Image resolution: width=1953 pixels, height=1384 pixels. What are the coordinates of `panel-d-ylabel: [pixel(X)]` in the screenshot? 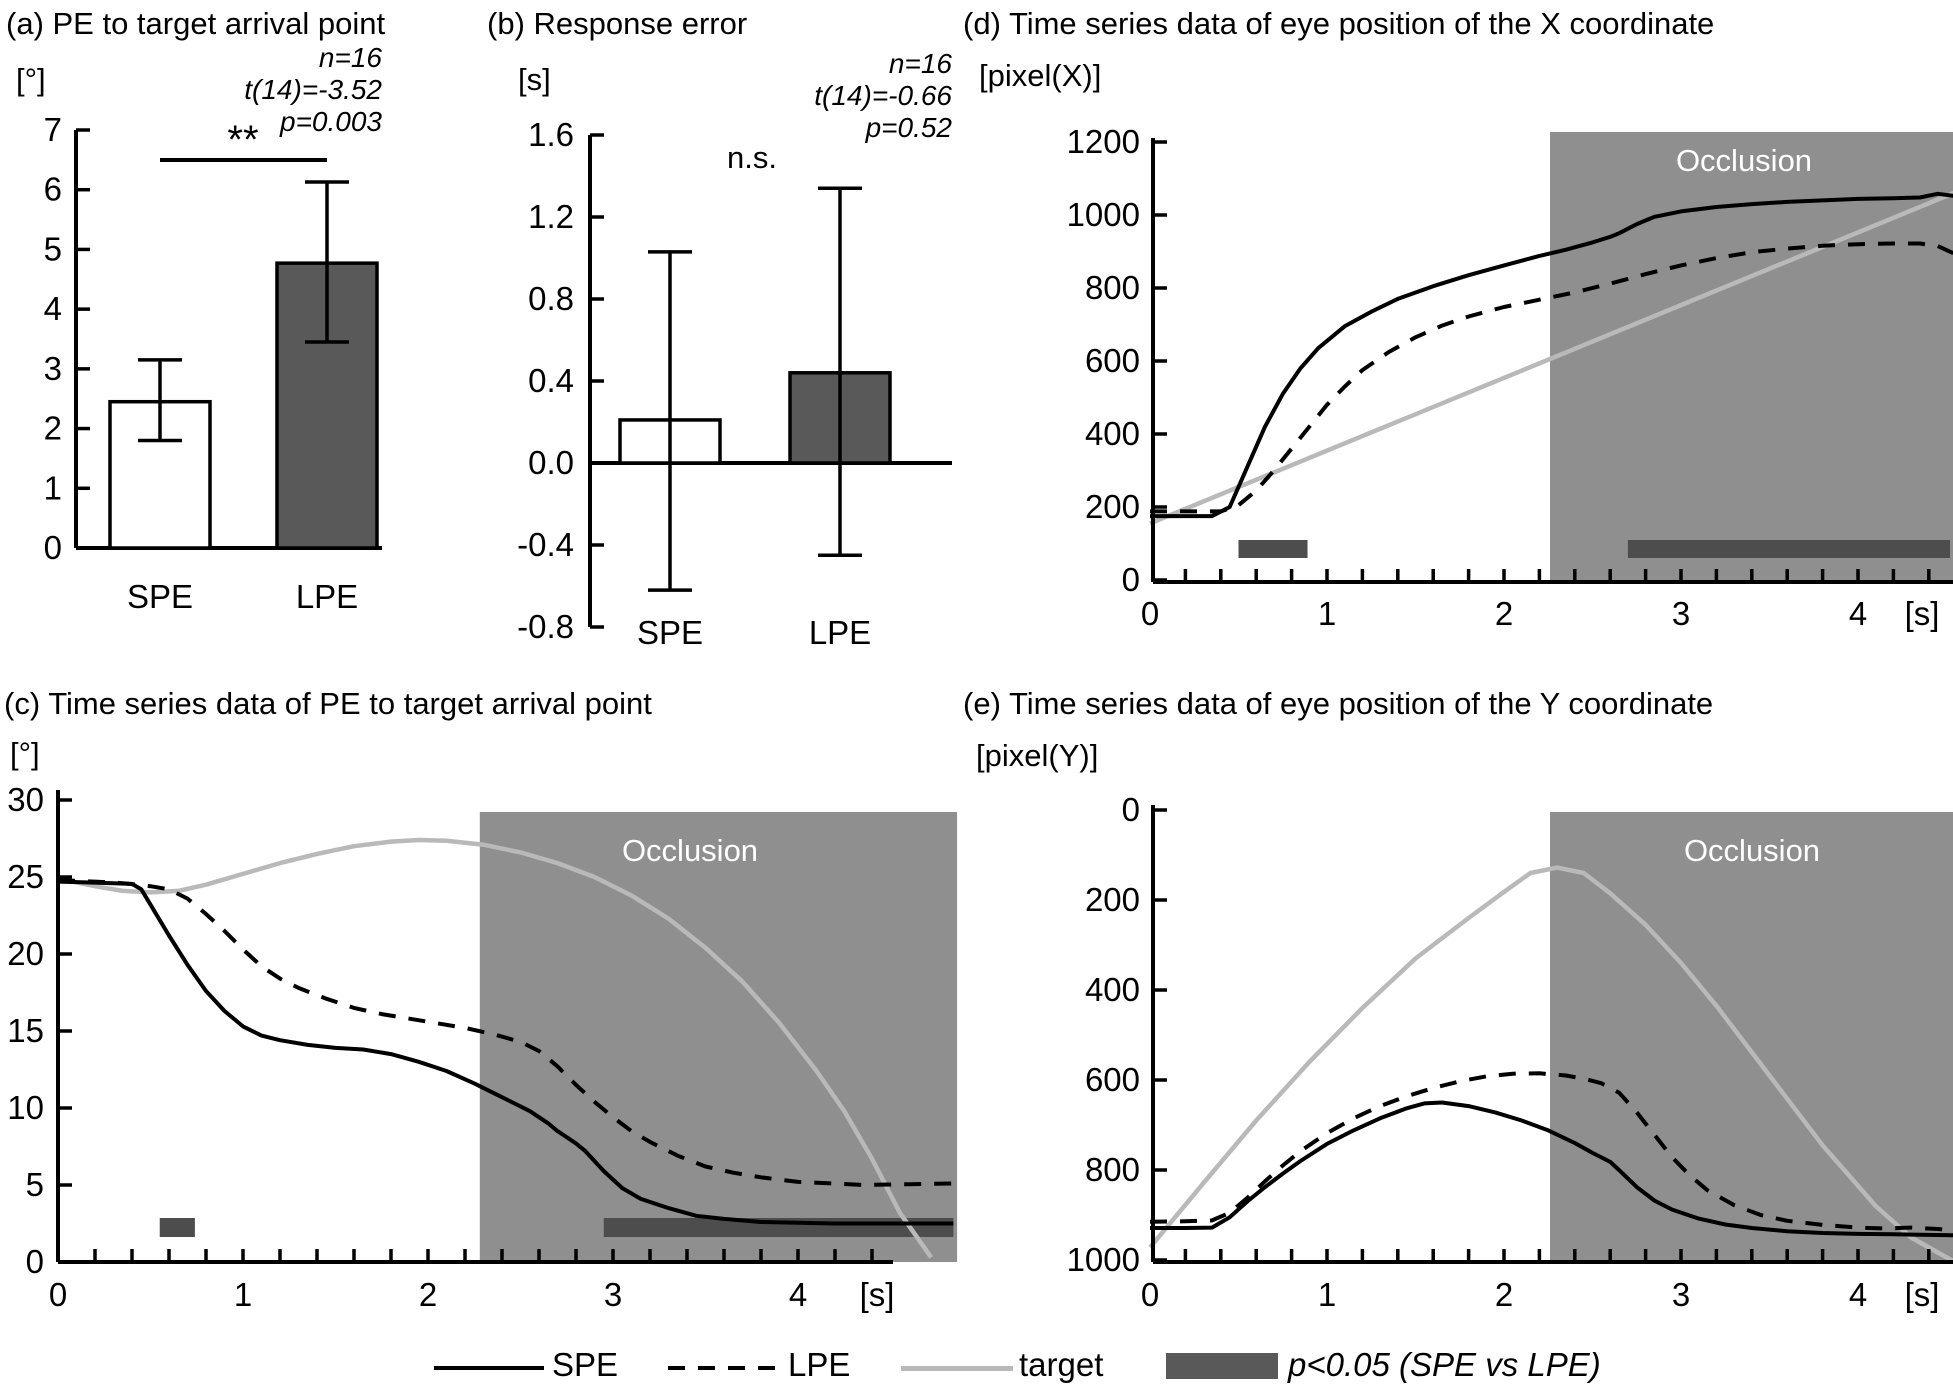 It's located at (1040, 75).